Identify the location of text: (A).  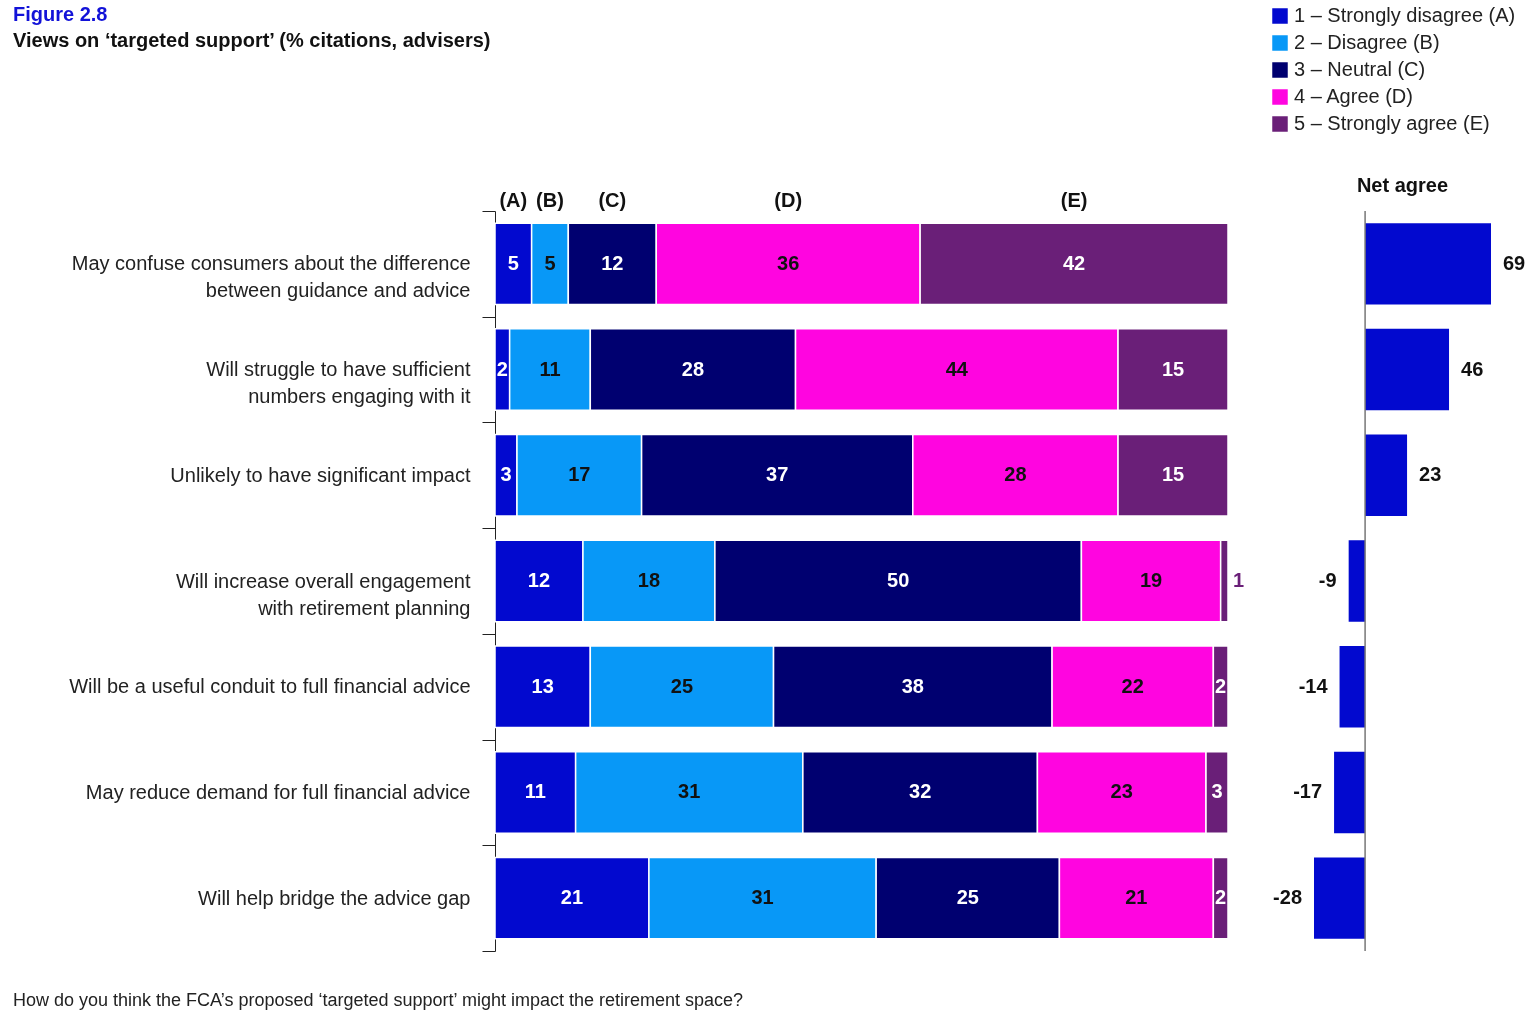
(513, 200).